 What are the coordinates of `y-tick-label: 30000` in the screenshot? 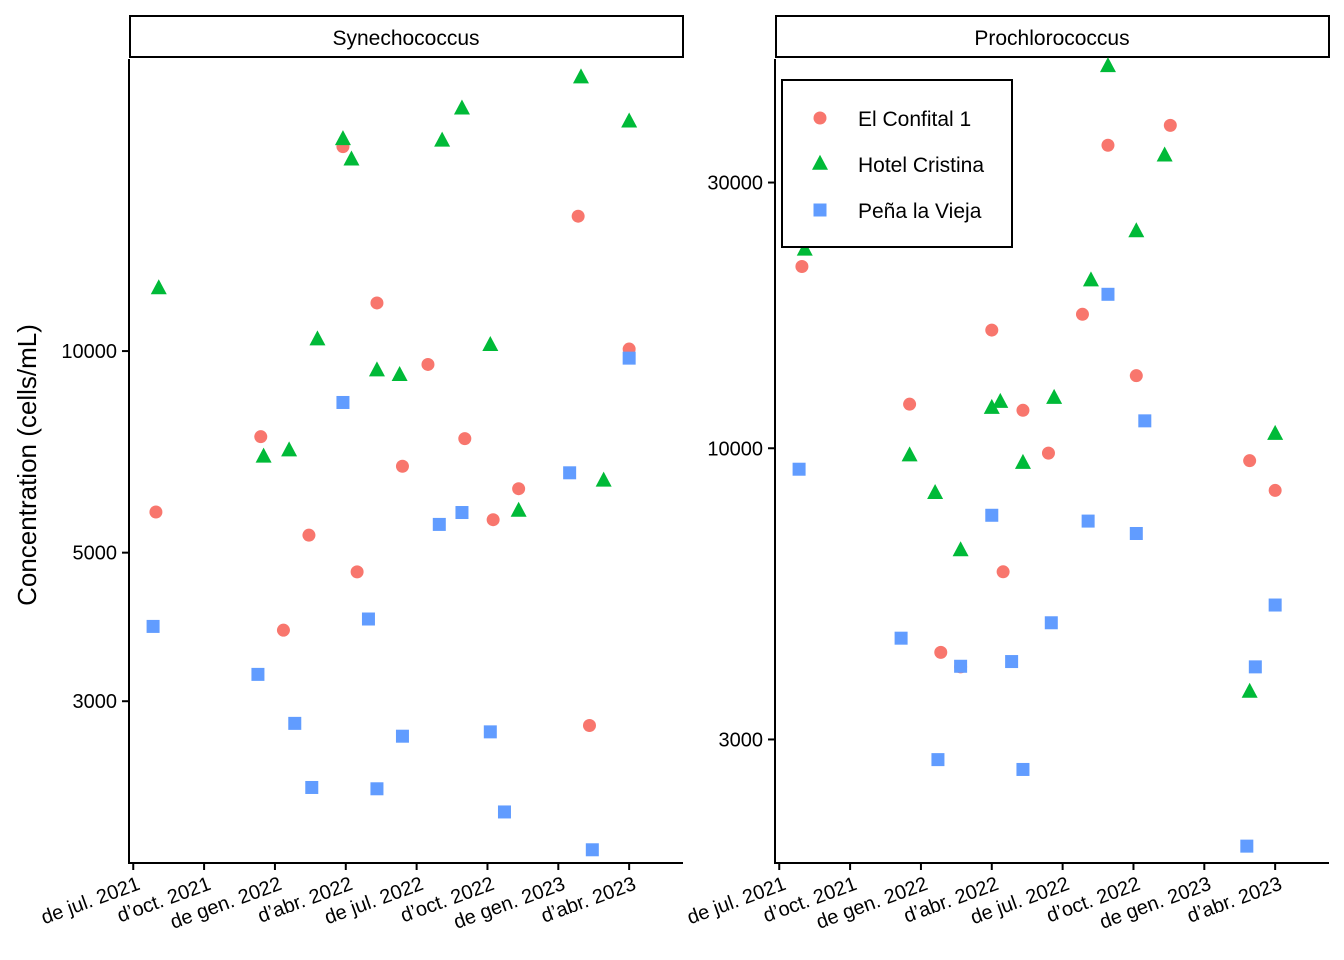 It's located at (735, 184).